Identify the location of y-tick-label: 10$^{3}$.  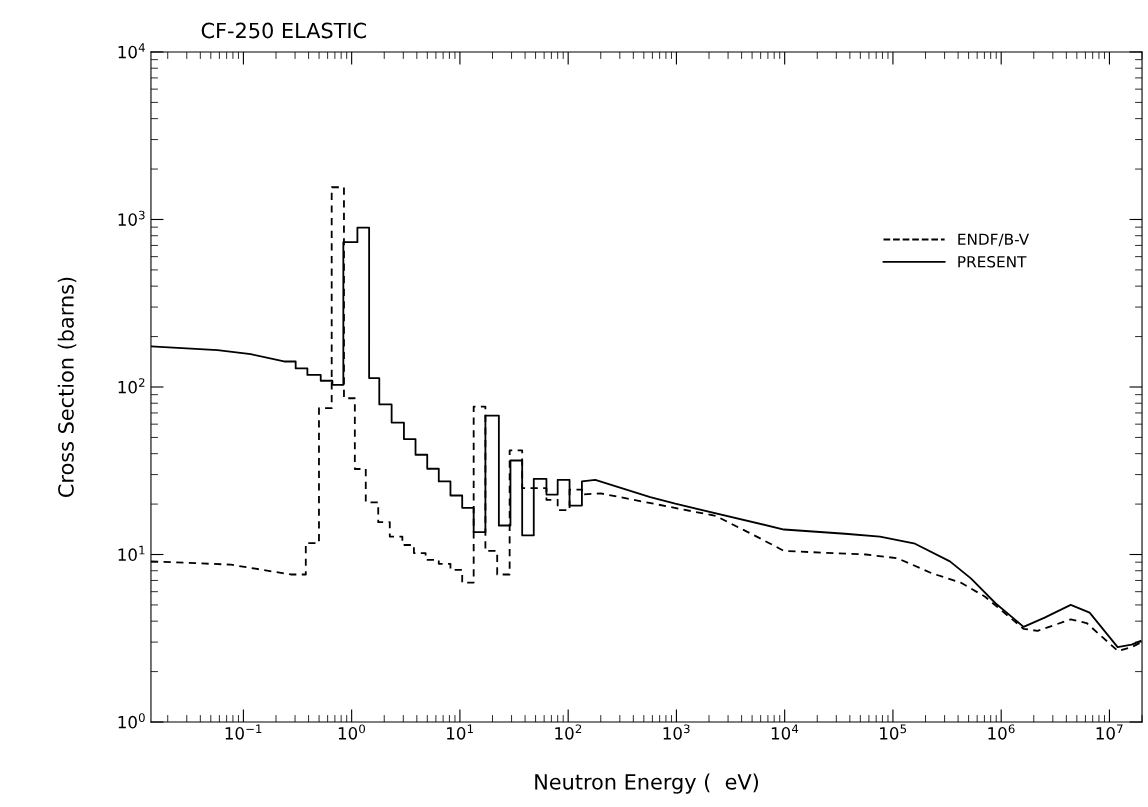
(131, 218).